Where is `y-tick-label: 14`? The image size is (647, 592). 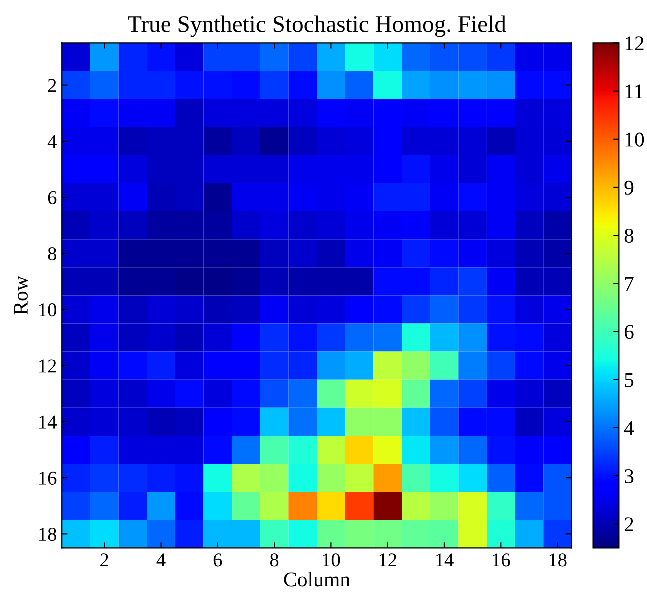
y-tick-label: 14 is located at coordinates (48, 422).